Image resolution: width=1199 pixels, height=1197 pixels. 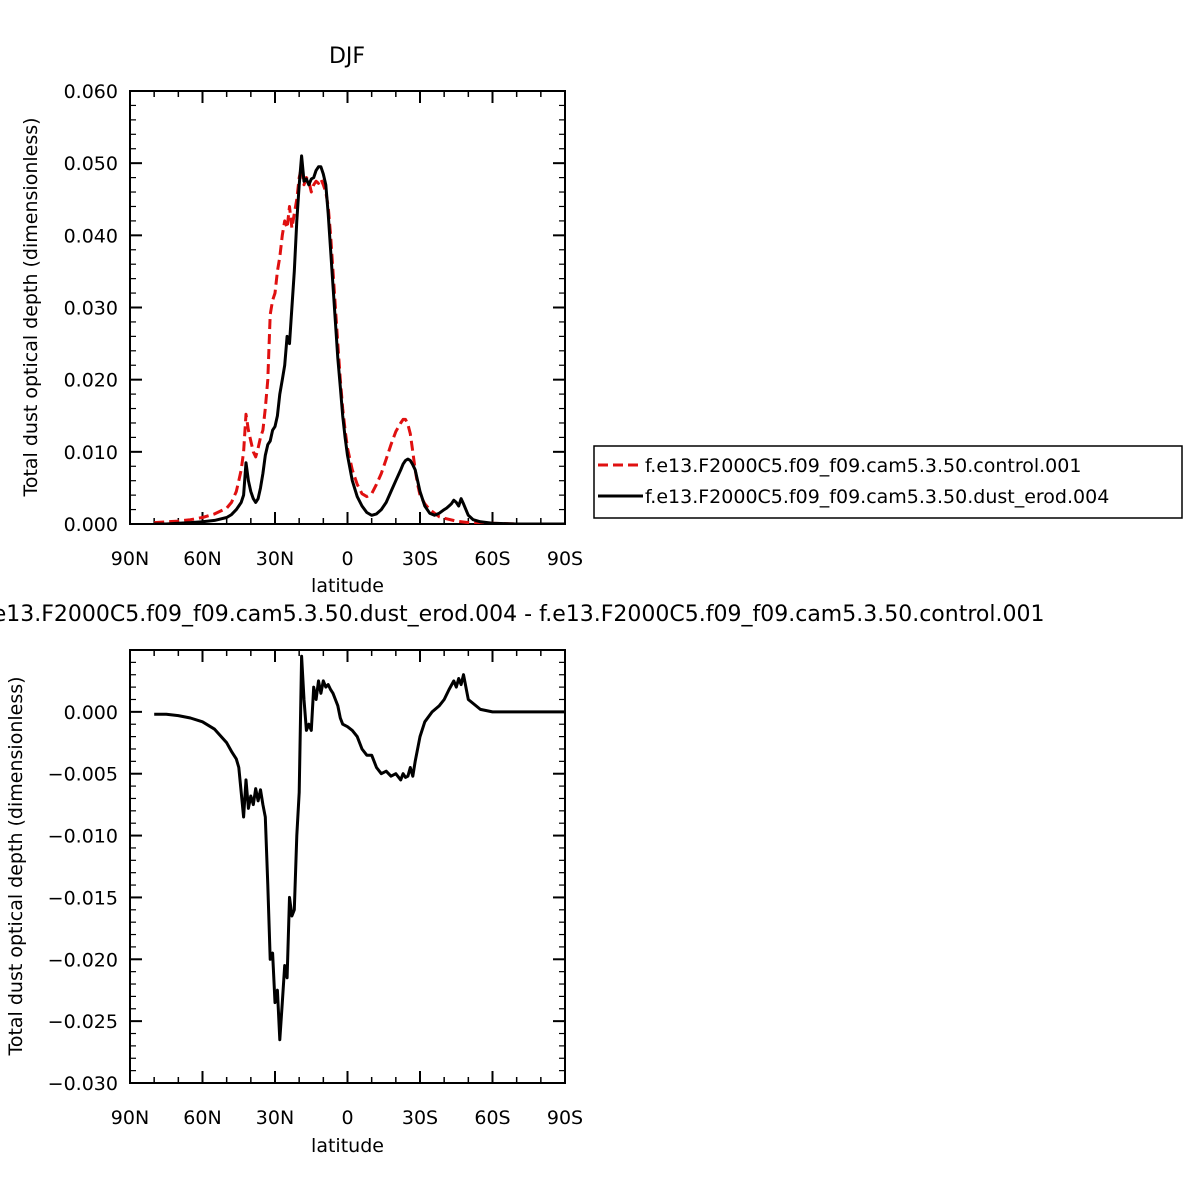 What do you see at coordinates (91, 92) in the screenshot?
I see `y-tick-label: 0.060` at bounding box center [91, 92].